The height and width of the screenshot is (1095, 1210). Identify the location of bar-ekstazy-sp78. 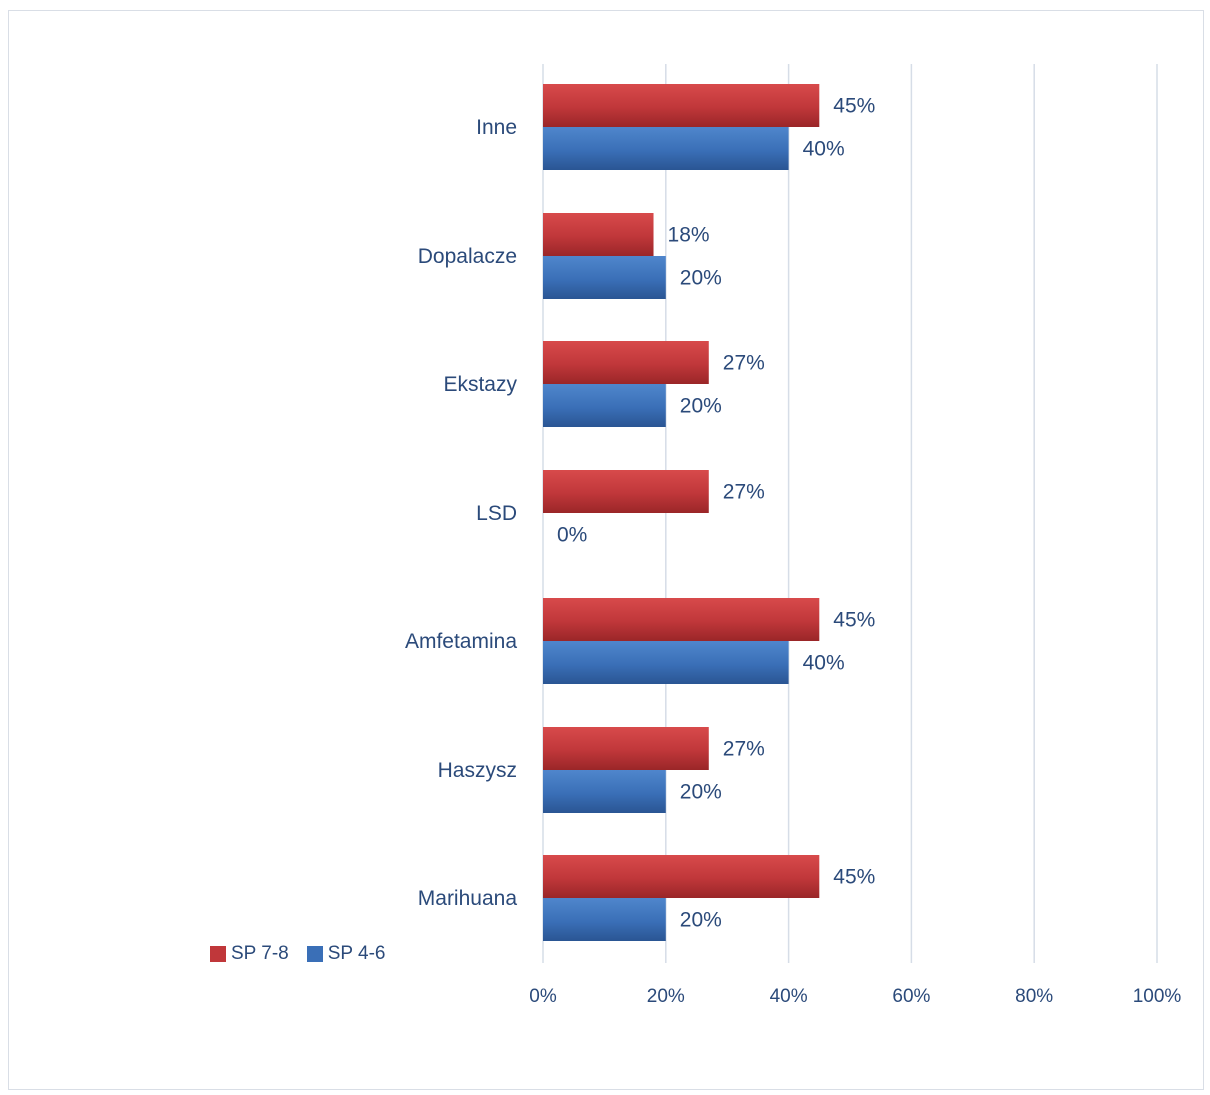
(626, 362).